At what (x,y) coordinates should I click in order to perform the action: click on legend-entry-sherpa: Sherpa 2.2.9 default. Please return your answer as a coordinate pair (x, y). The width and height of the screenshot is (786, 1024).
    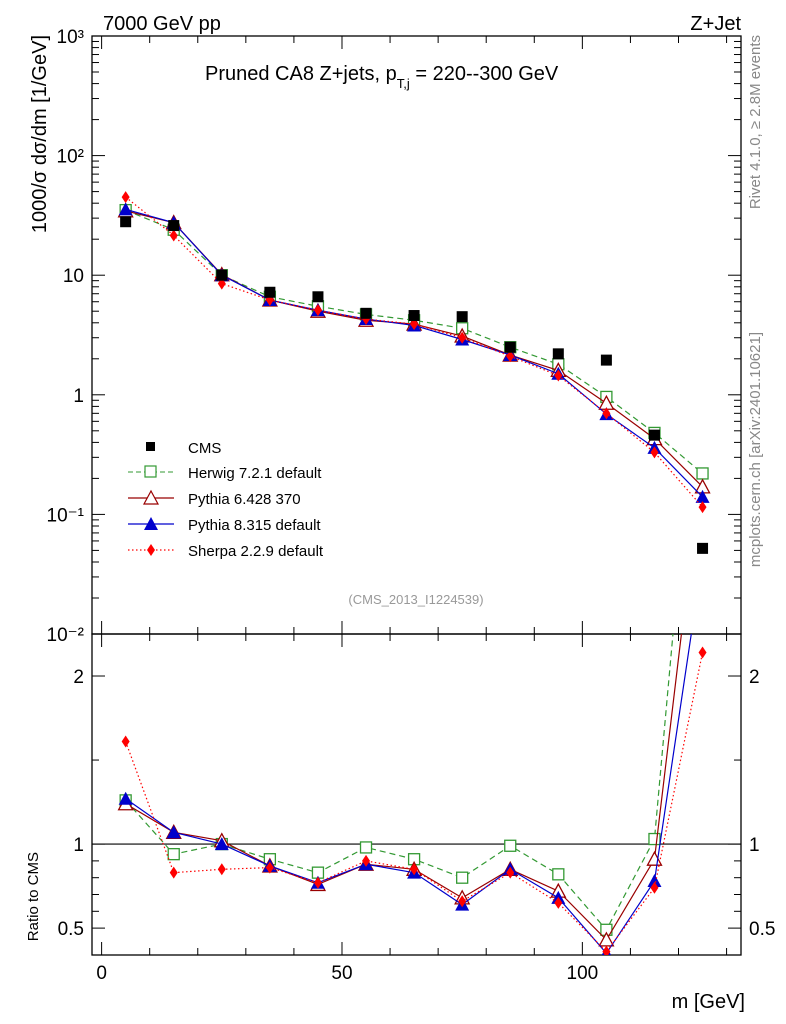
    Looking at the image, I should click on (226, 551).